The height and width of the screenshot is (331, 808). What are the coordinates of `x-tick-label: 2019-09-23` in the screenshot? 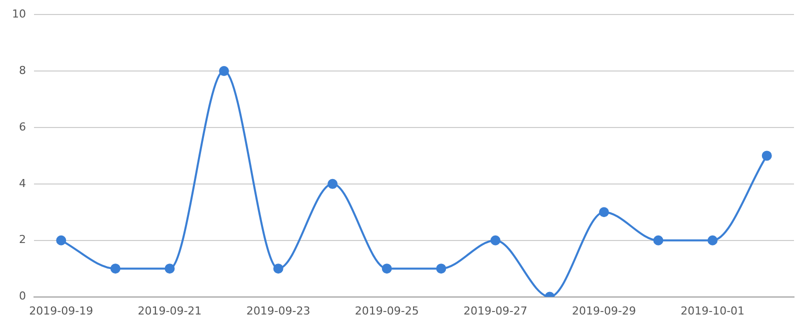 It's located at (278, 311).